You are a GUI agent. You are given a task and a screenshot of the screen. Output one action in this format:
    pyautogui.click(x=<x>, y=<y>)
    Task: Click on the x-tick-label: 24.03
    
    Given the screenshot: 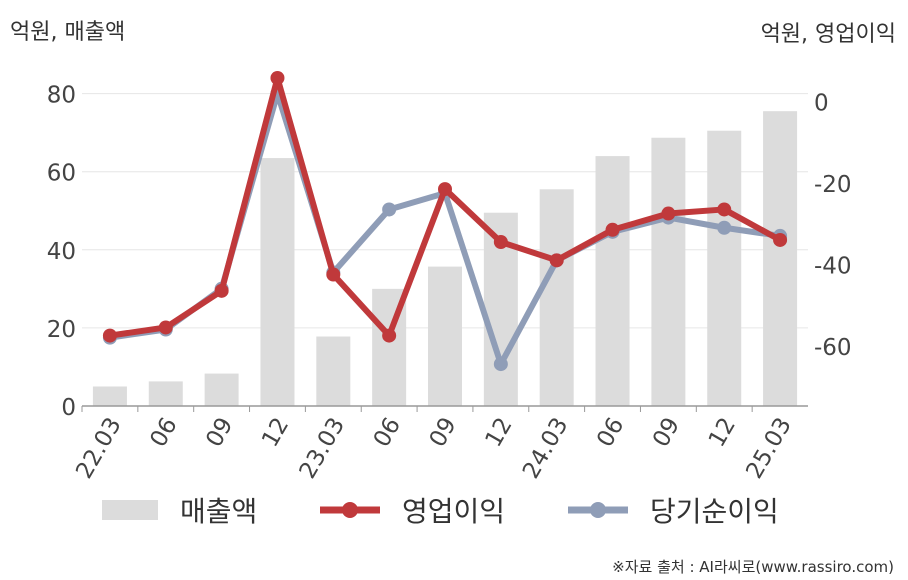 What is the action you would take?
    pyautogui.click(x=545, y=448)
    